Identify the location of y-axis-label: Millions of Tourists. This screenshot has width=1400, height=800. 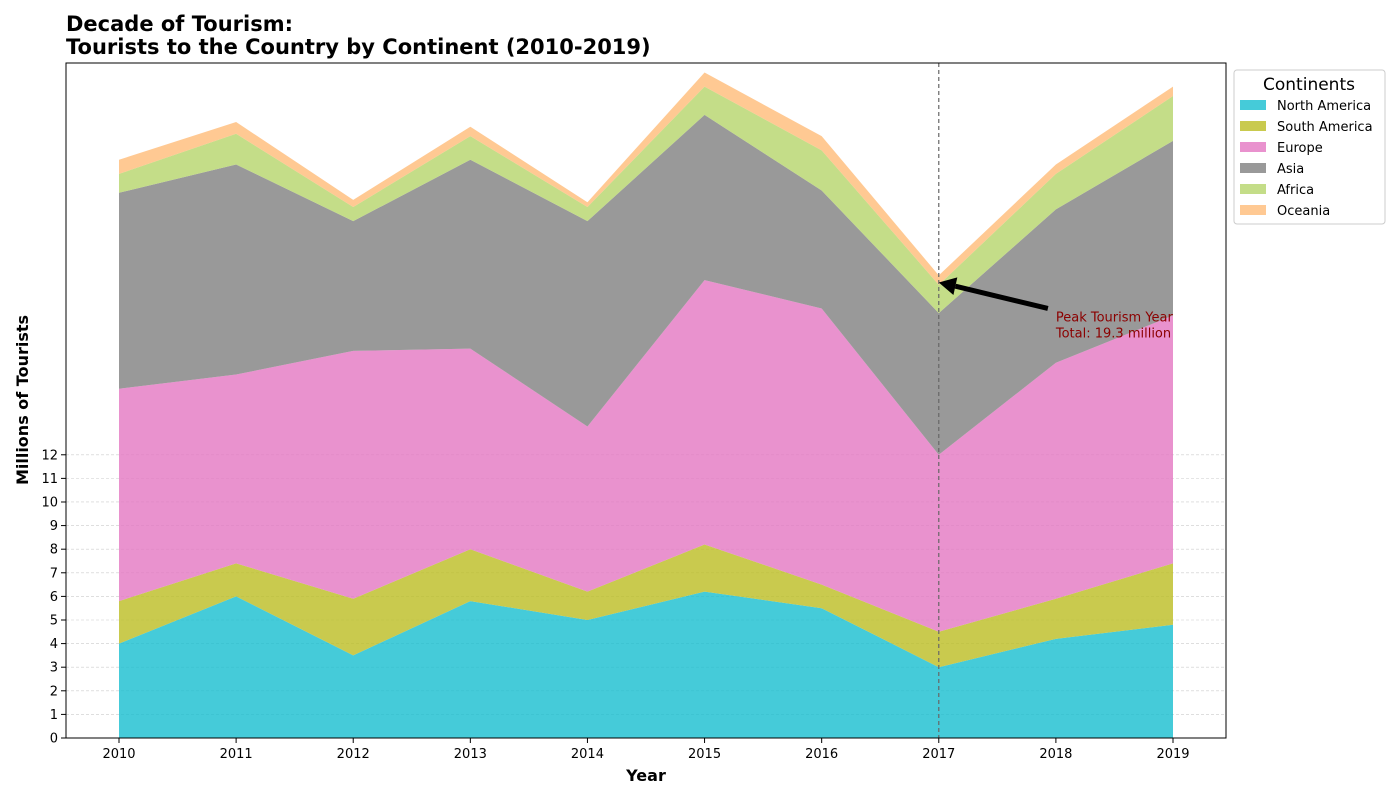
(22, 400).